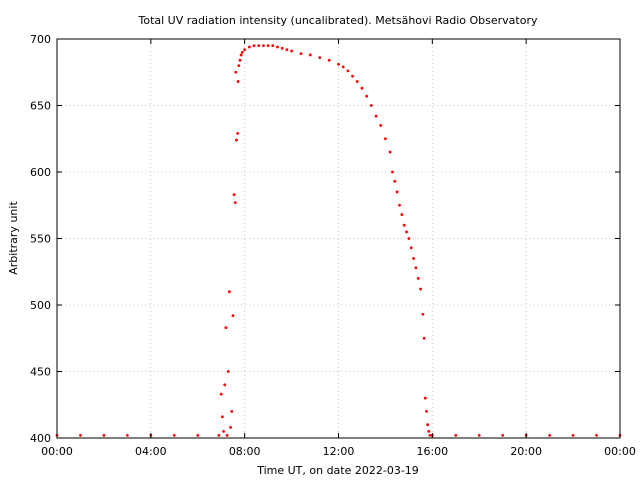 The image size is (640, 480). I want to click on y-tick-label: 700, so click(40, 39).